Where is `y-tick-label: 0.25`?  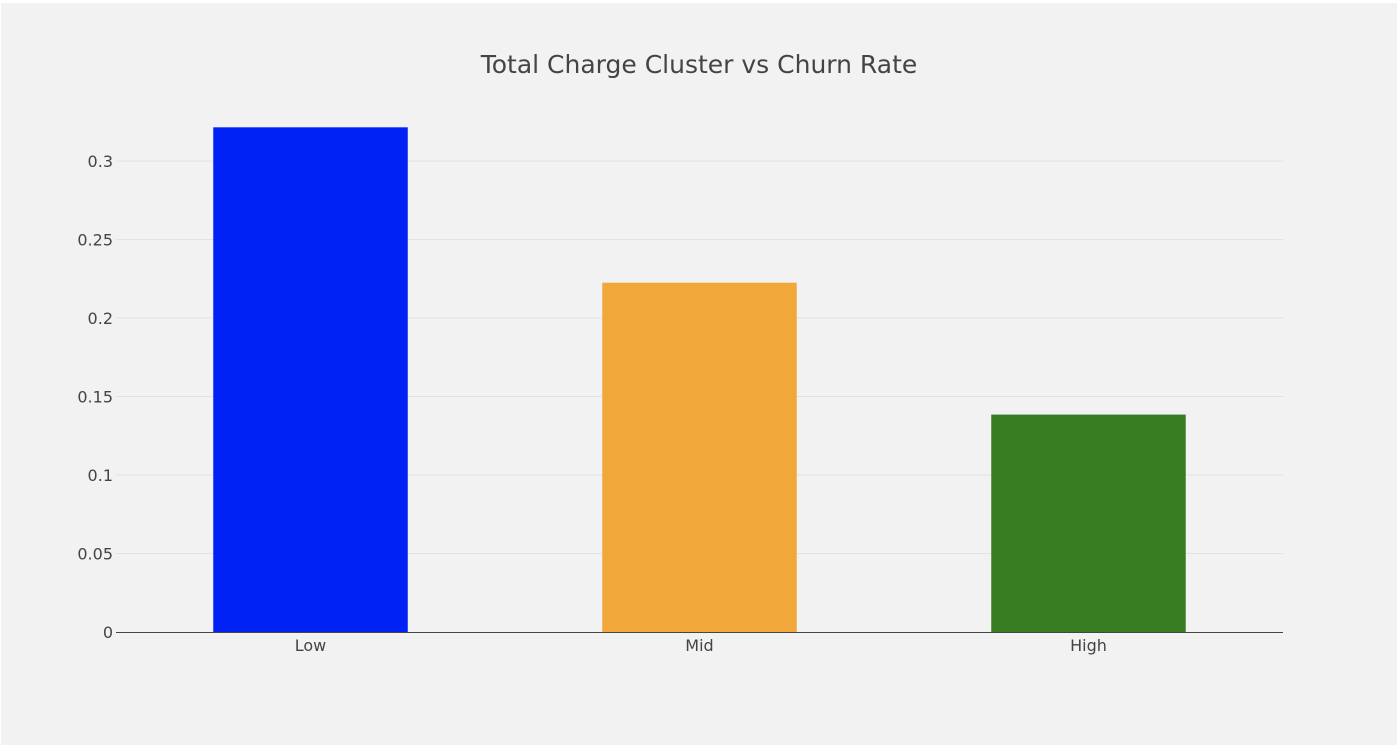 y-tick-label: 0.25 is located at coordinates (95, 240).